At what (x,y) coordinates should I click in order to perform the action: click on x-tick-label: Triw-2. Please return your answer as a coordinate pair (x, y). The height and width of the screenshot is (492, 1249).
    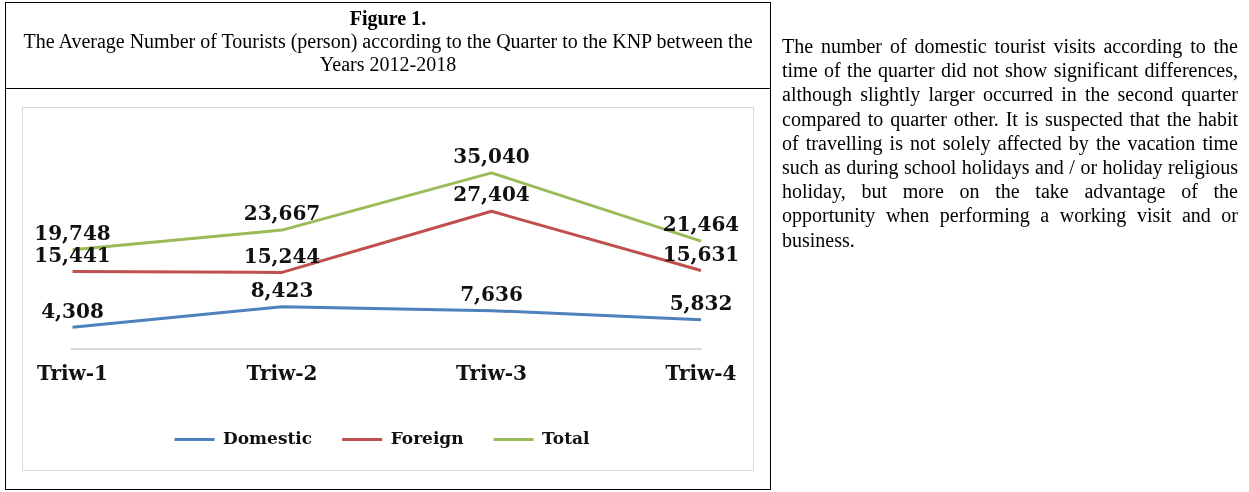
    Looking at the image, I should click on (282, 373).